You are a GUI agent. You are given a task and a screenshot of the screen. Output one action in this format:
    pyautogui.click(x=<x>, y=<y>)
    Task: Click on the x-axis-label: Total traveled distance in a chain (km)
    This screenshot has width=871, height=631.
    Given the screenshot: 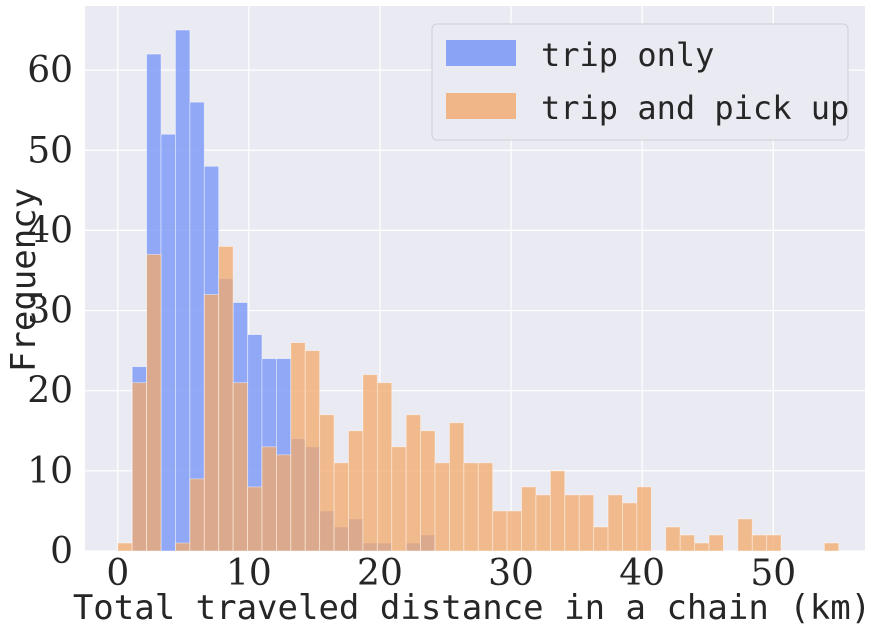 What is the action you would take?
    pyautogui.click(x=472, y=608)
    